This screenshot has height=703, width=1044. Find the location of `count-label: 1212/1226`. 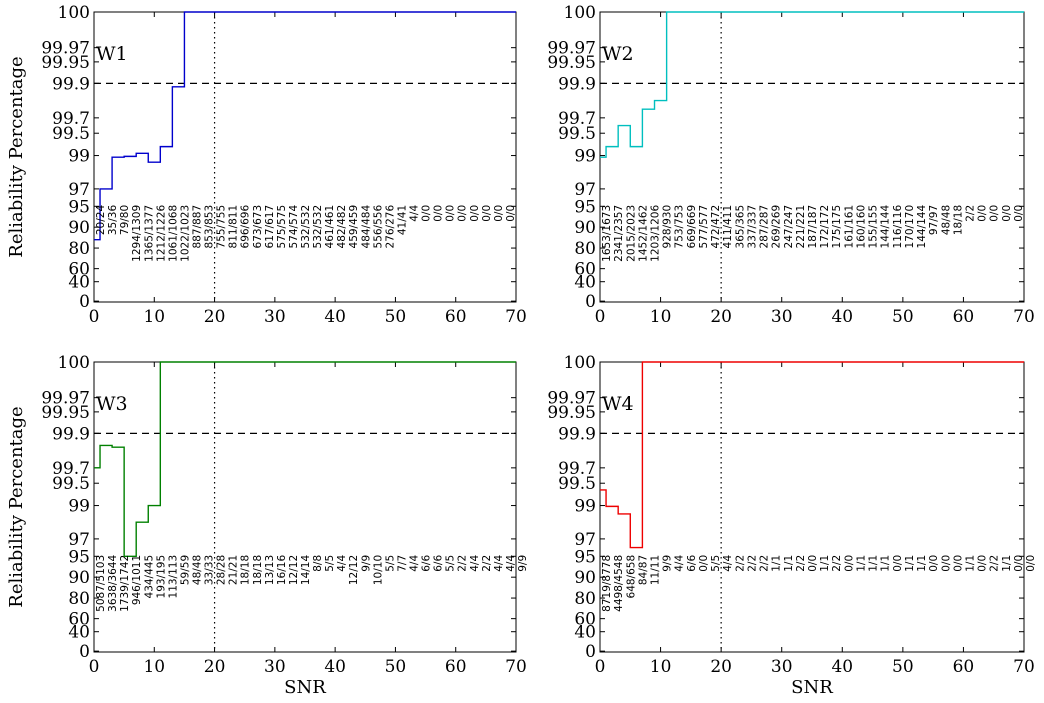

count-label: 1212/1226 is located at coordinates (161, 233).